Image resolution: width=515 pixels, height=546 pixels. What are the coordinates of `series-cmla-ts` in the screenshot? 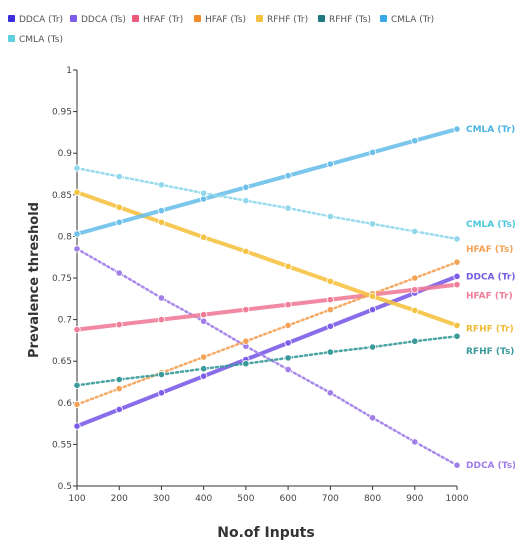 It's located at (267, 203).